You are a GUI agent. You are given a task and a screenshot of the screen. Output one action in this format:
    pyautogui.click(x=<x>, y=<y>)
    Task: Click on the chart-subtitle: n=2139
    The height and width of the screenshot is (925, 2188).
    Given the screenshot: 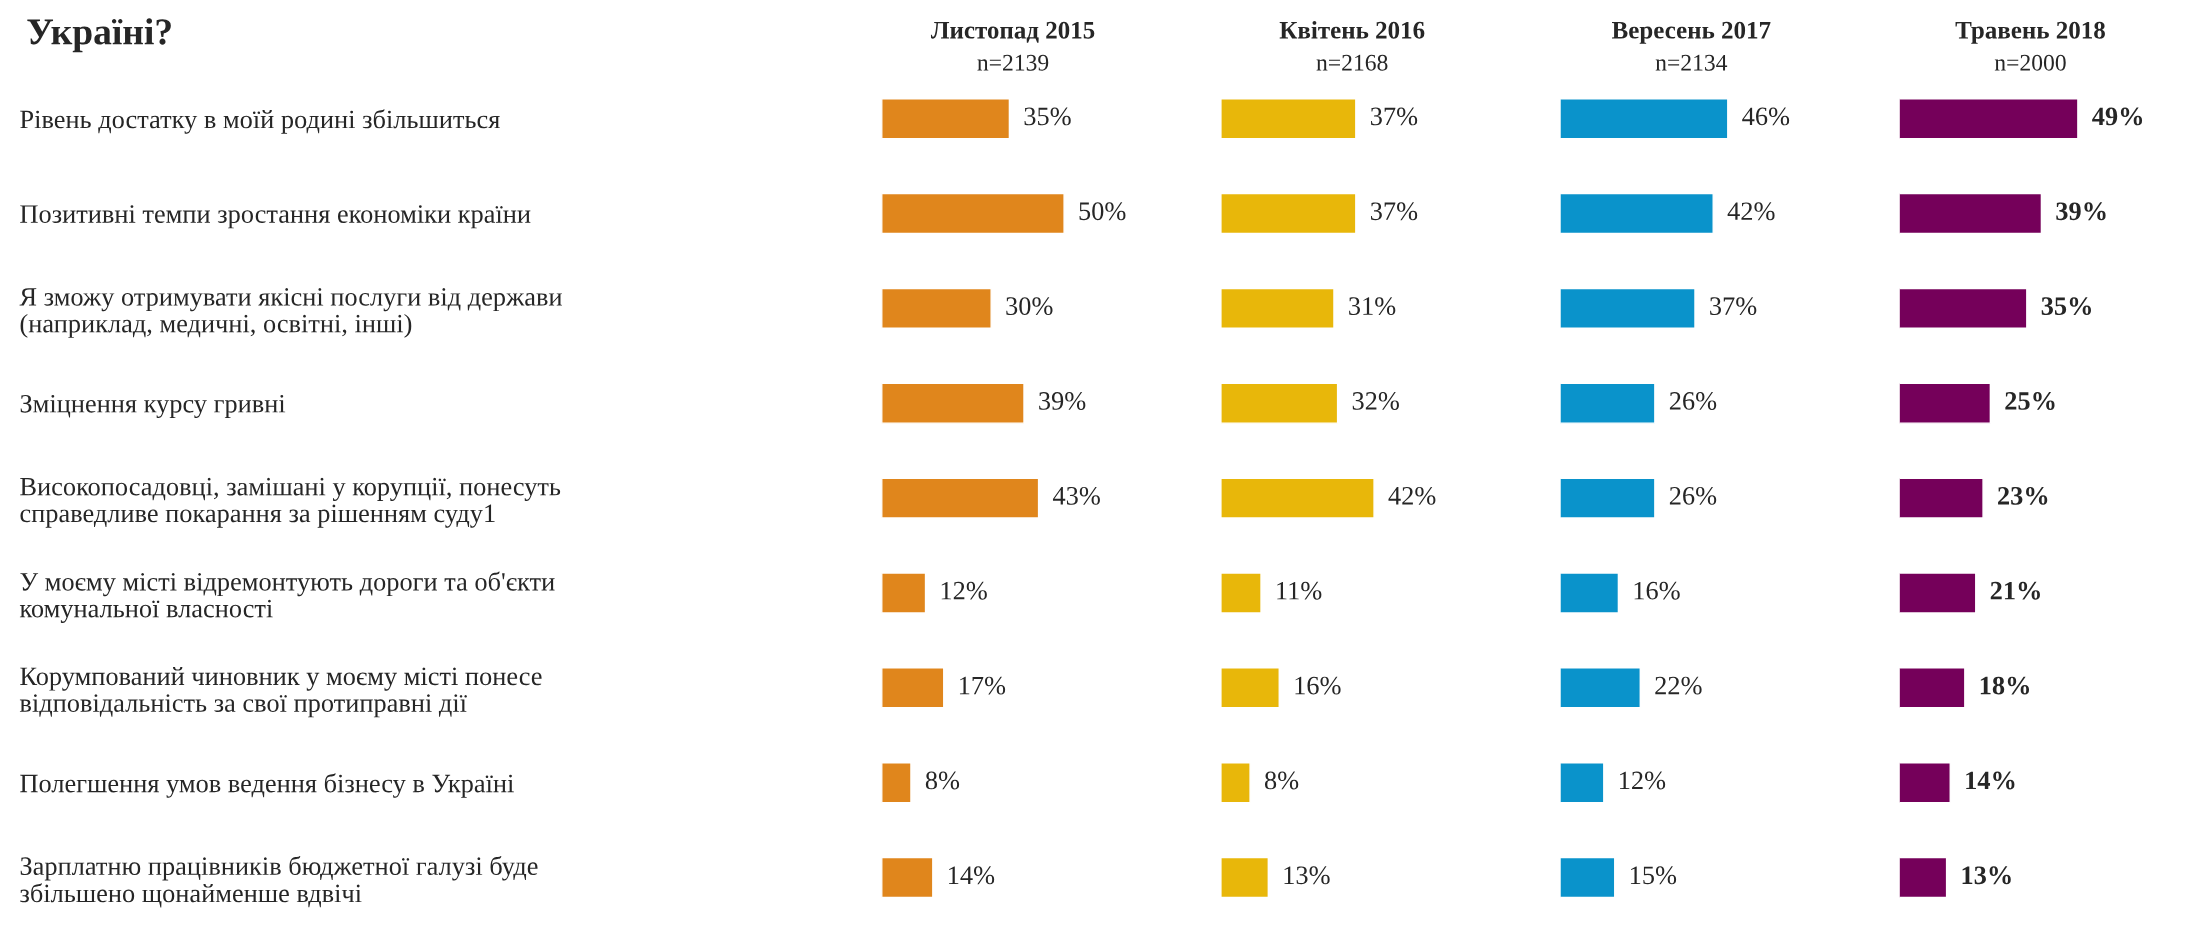 What is the action you would take?
    pyautogui.click(x=1013, y=62)
    